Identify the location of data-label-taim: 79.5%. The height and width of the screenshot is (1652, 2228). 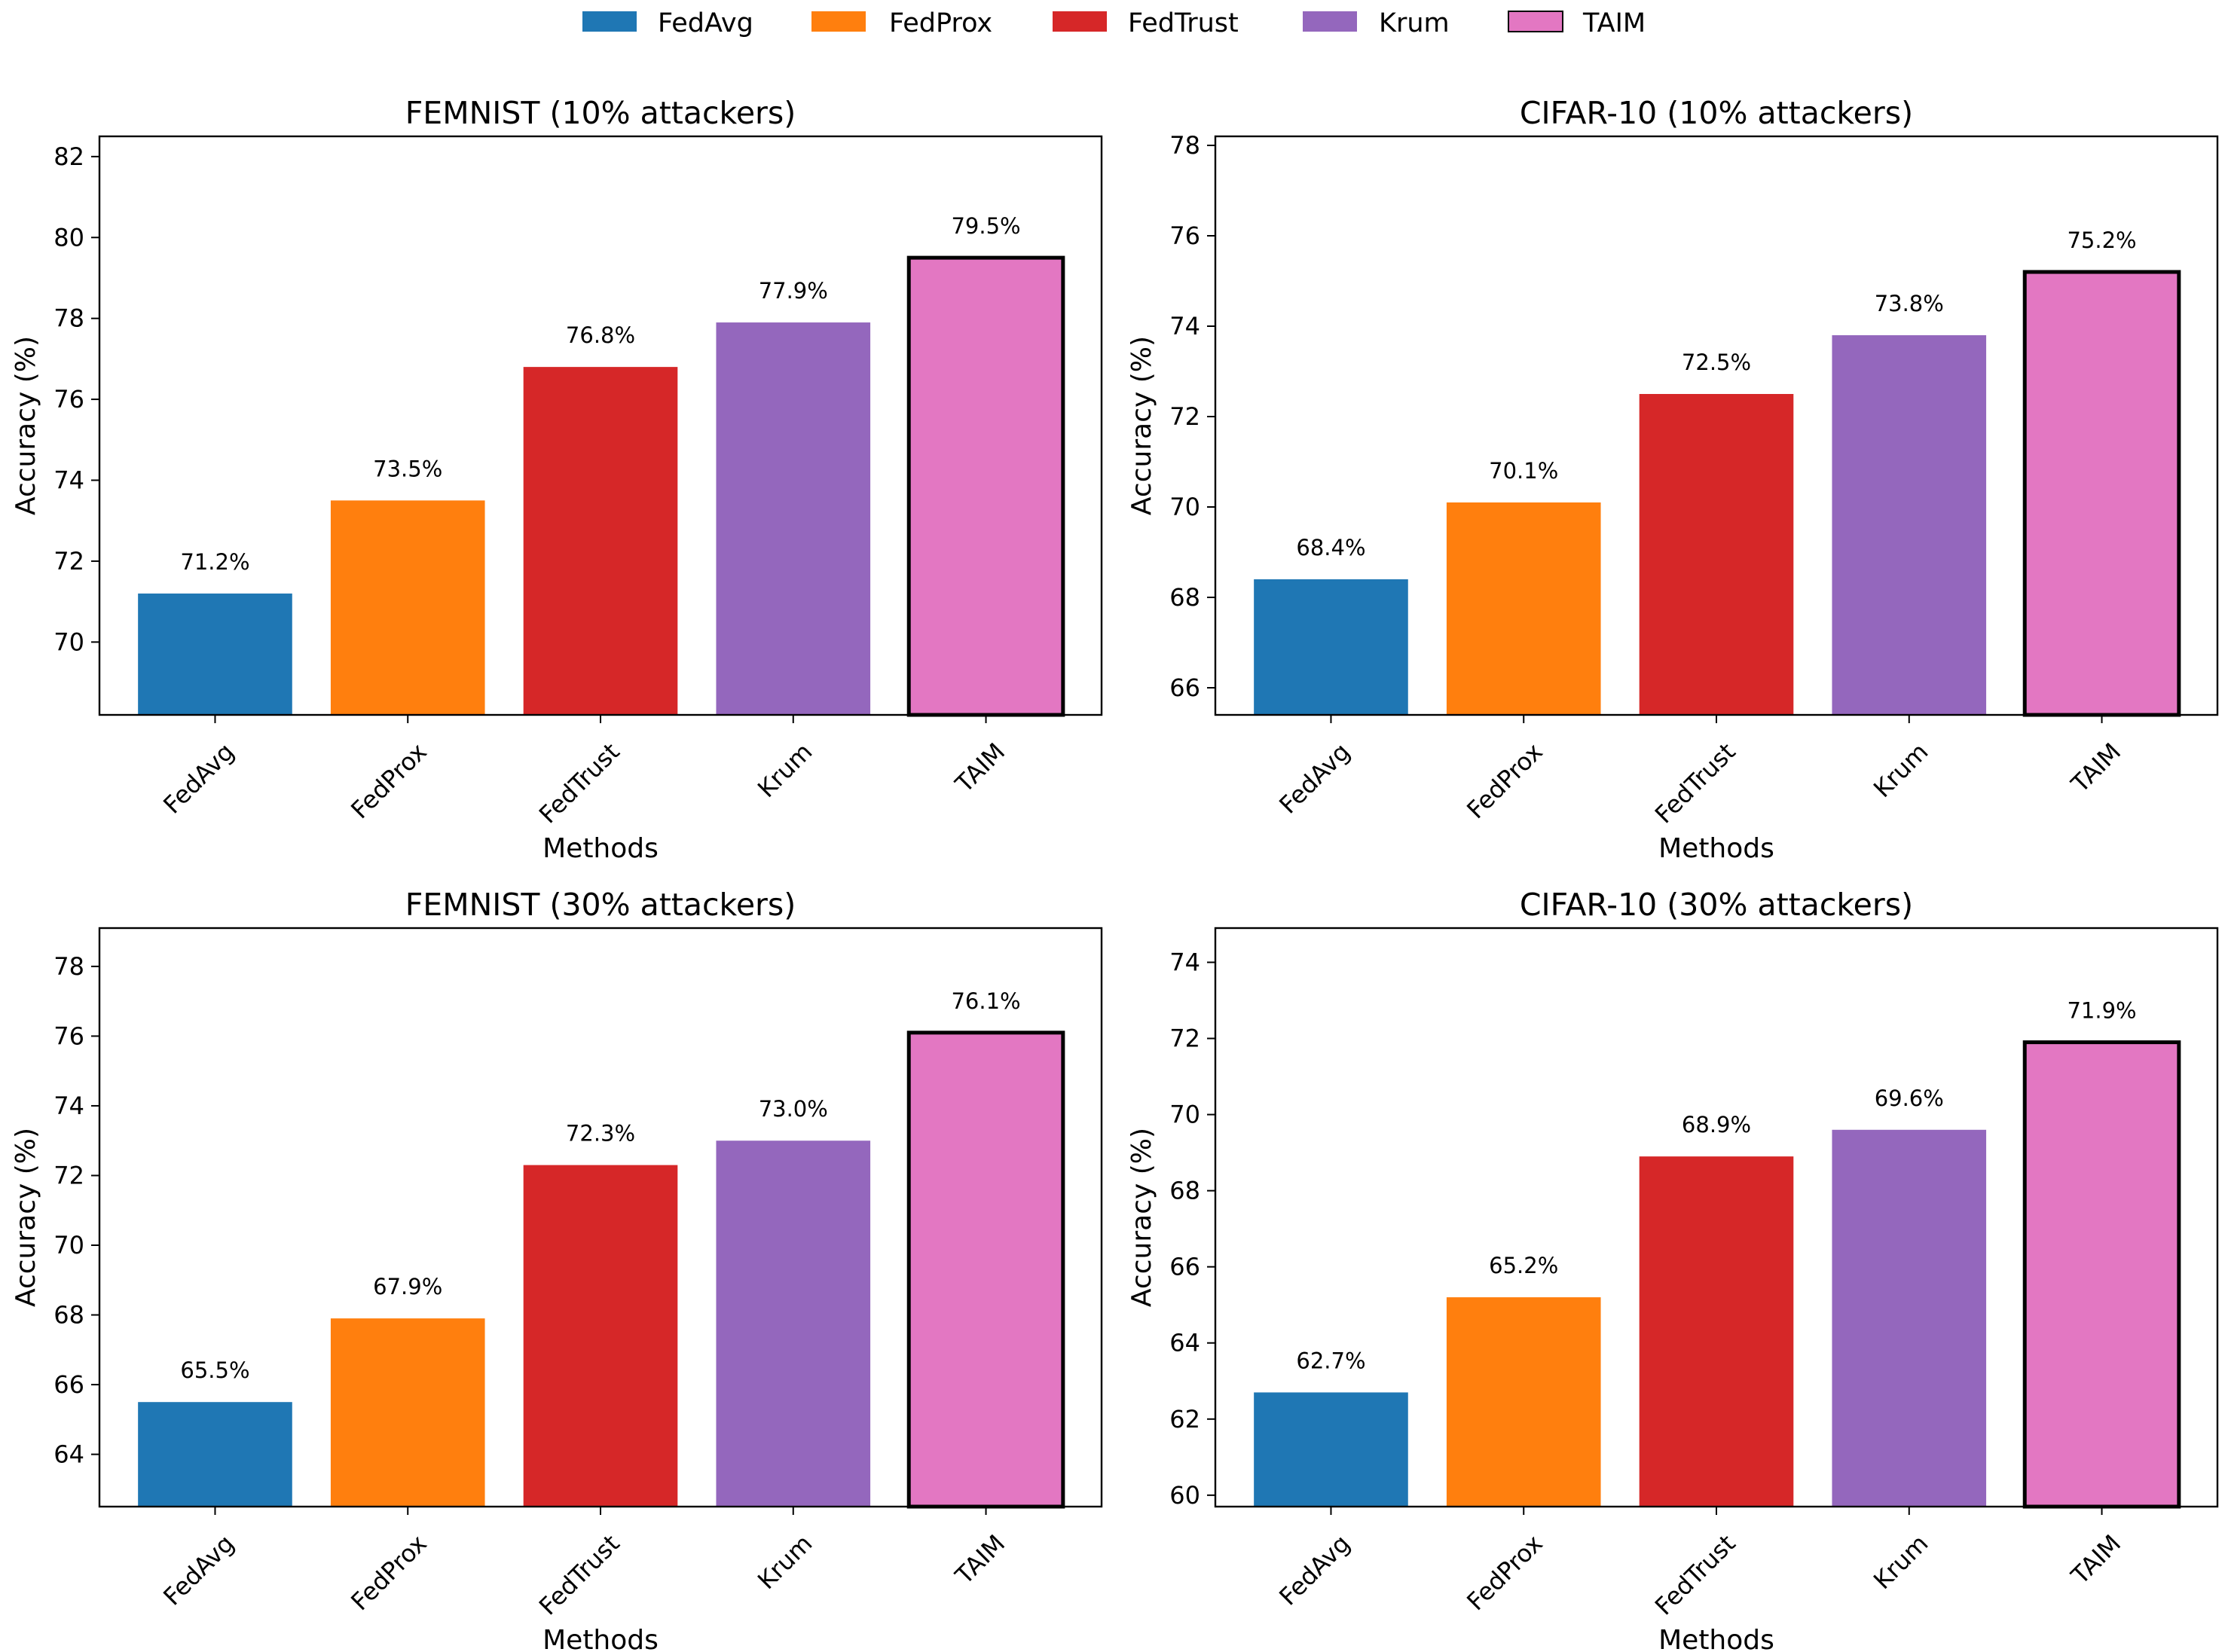
(985, 226).